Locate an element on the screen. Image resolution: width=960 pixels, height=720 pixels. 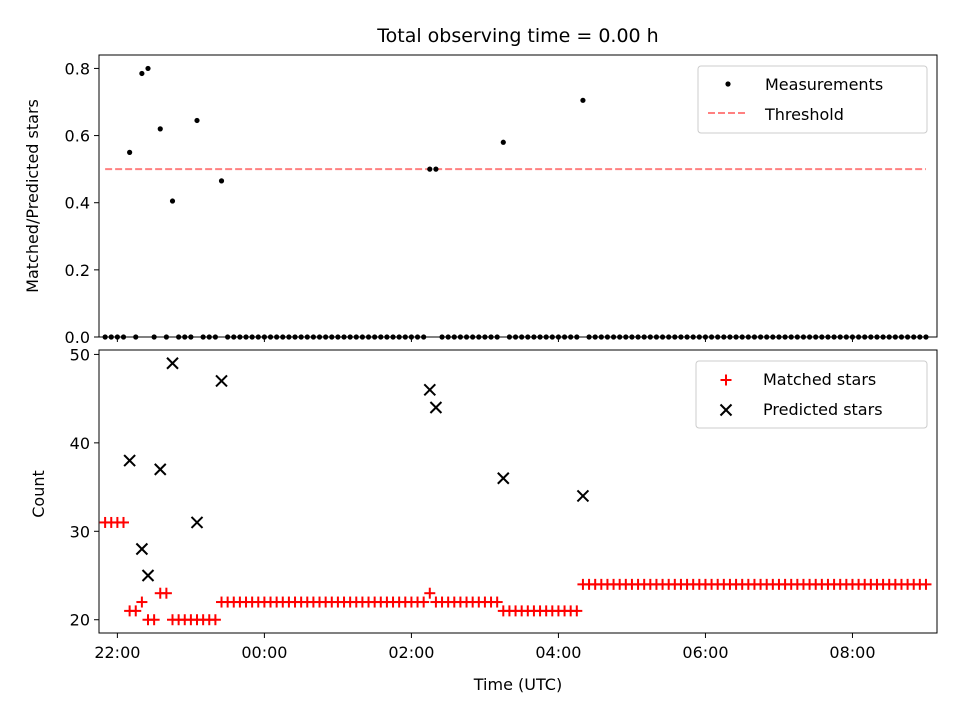
y-tick-label: 20 is located at coordinates (80, 620).